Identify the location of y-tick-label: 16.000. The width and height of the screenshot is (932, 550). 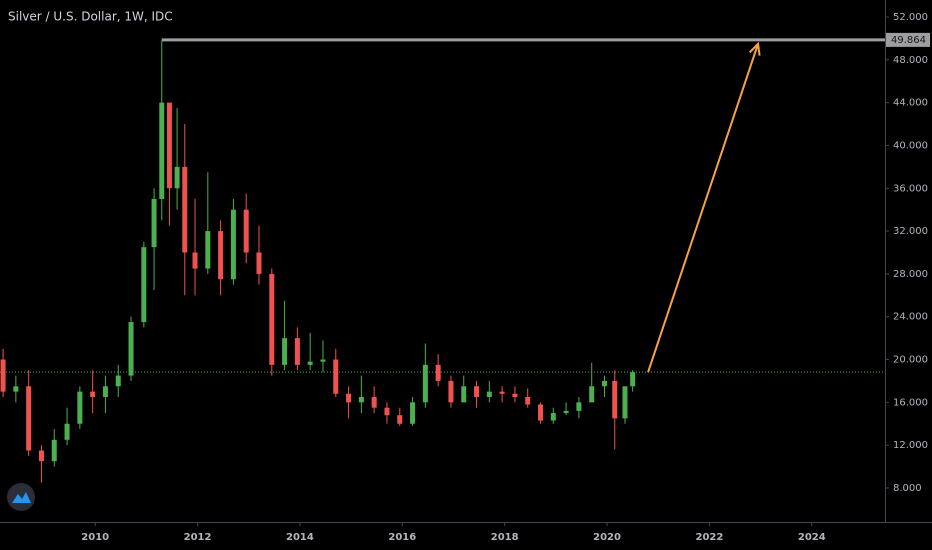
(910, 402).